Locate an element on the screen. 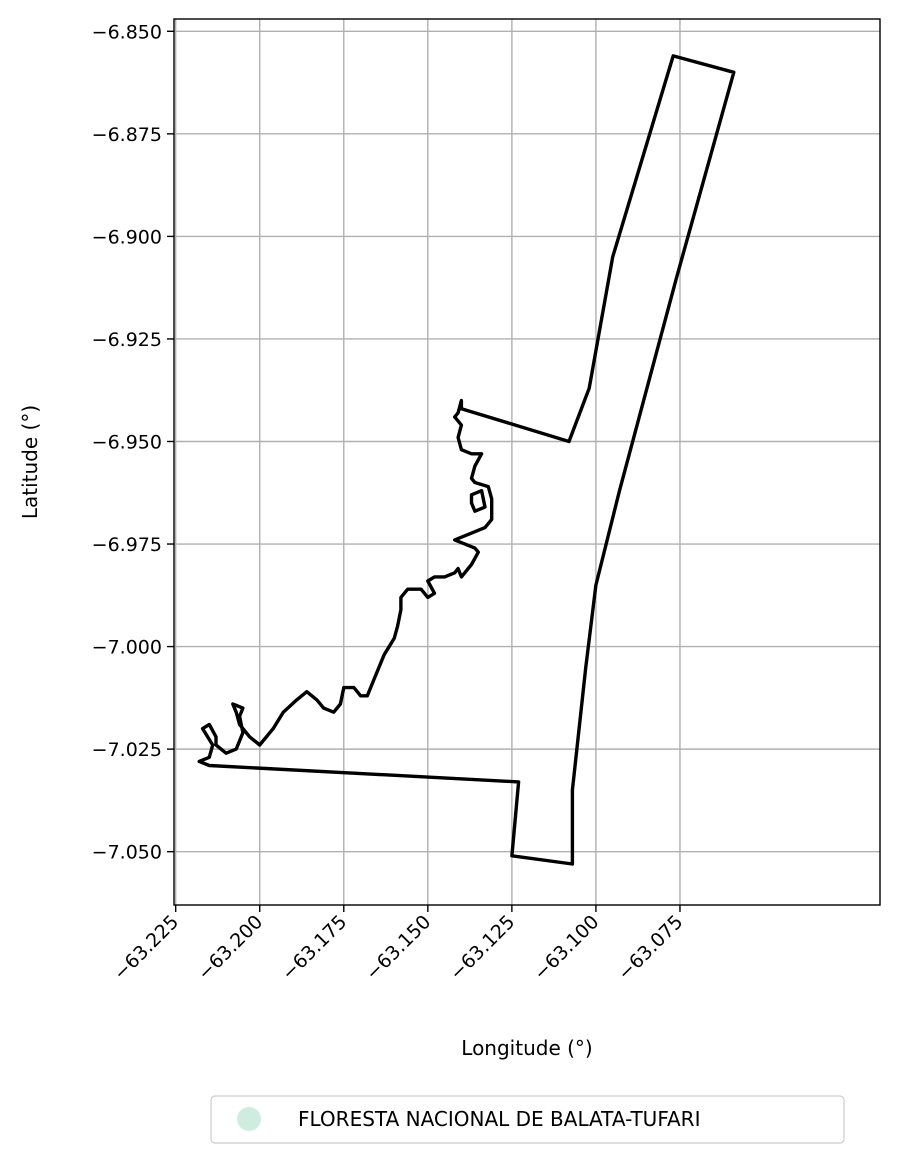  y-tick-label: −7.050 is located at coordinates (127, 853).